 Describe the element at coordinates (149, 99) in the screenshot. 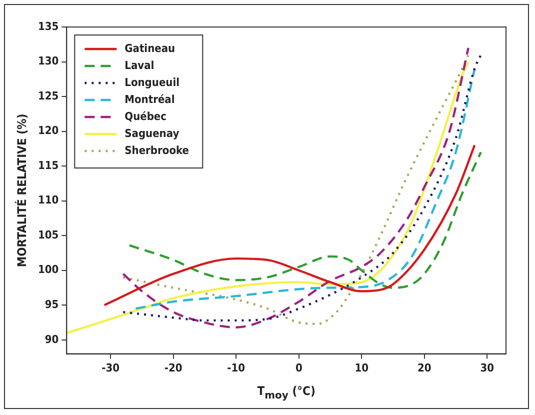

I see `legend-label: Montréal` at that location.